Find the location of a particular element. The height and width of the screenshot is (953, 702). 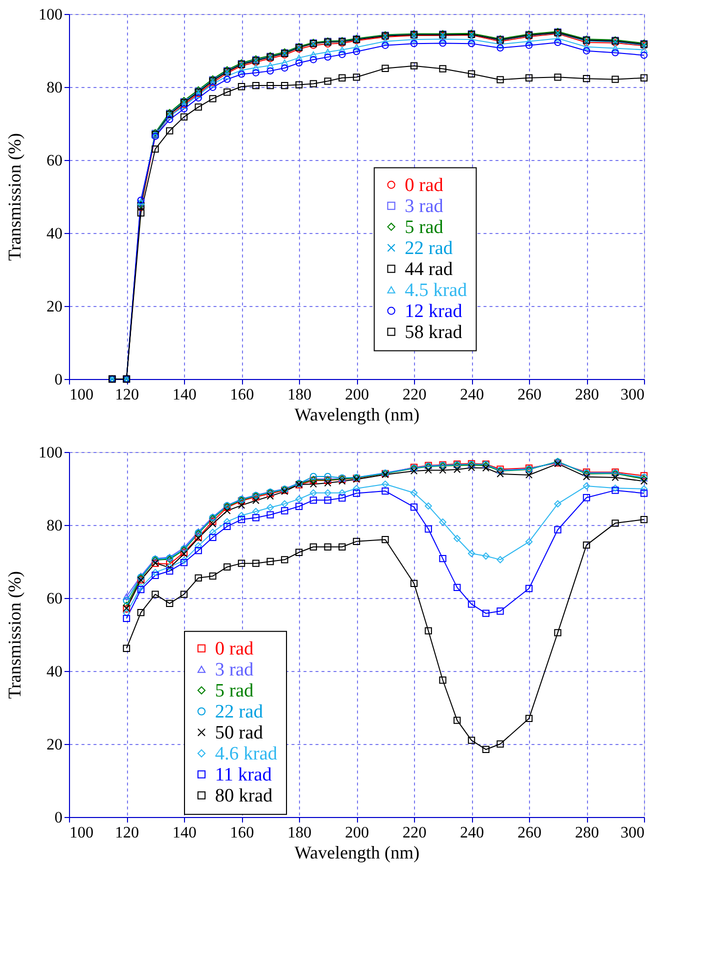

legend-label: 80 krad is located at coordinates (244, 795).